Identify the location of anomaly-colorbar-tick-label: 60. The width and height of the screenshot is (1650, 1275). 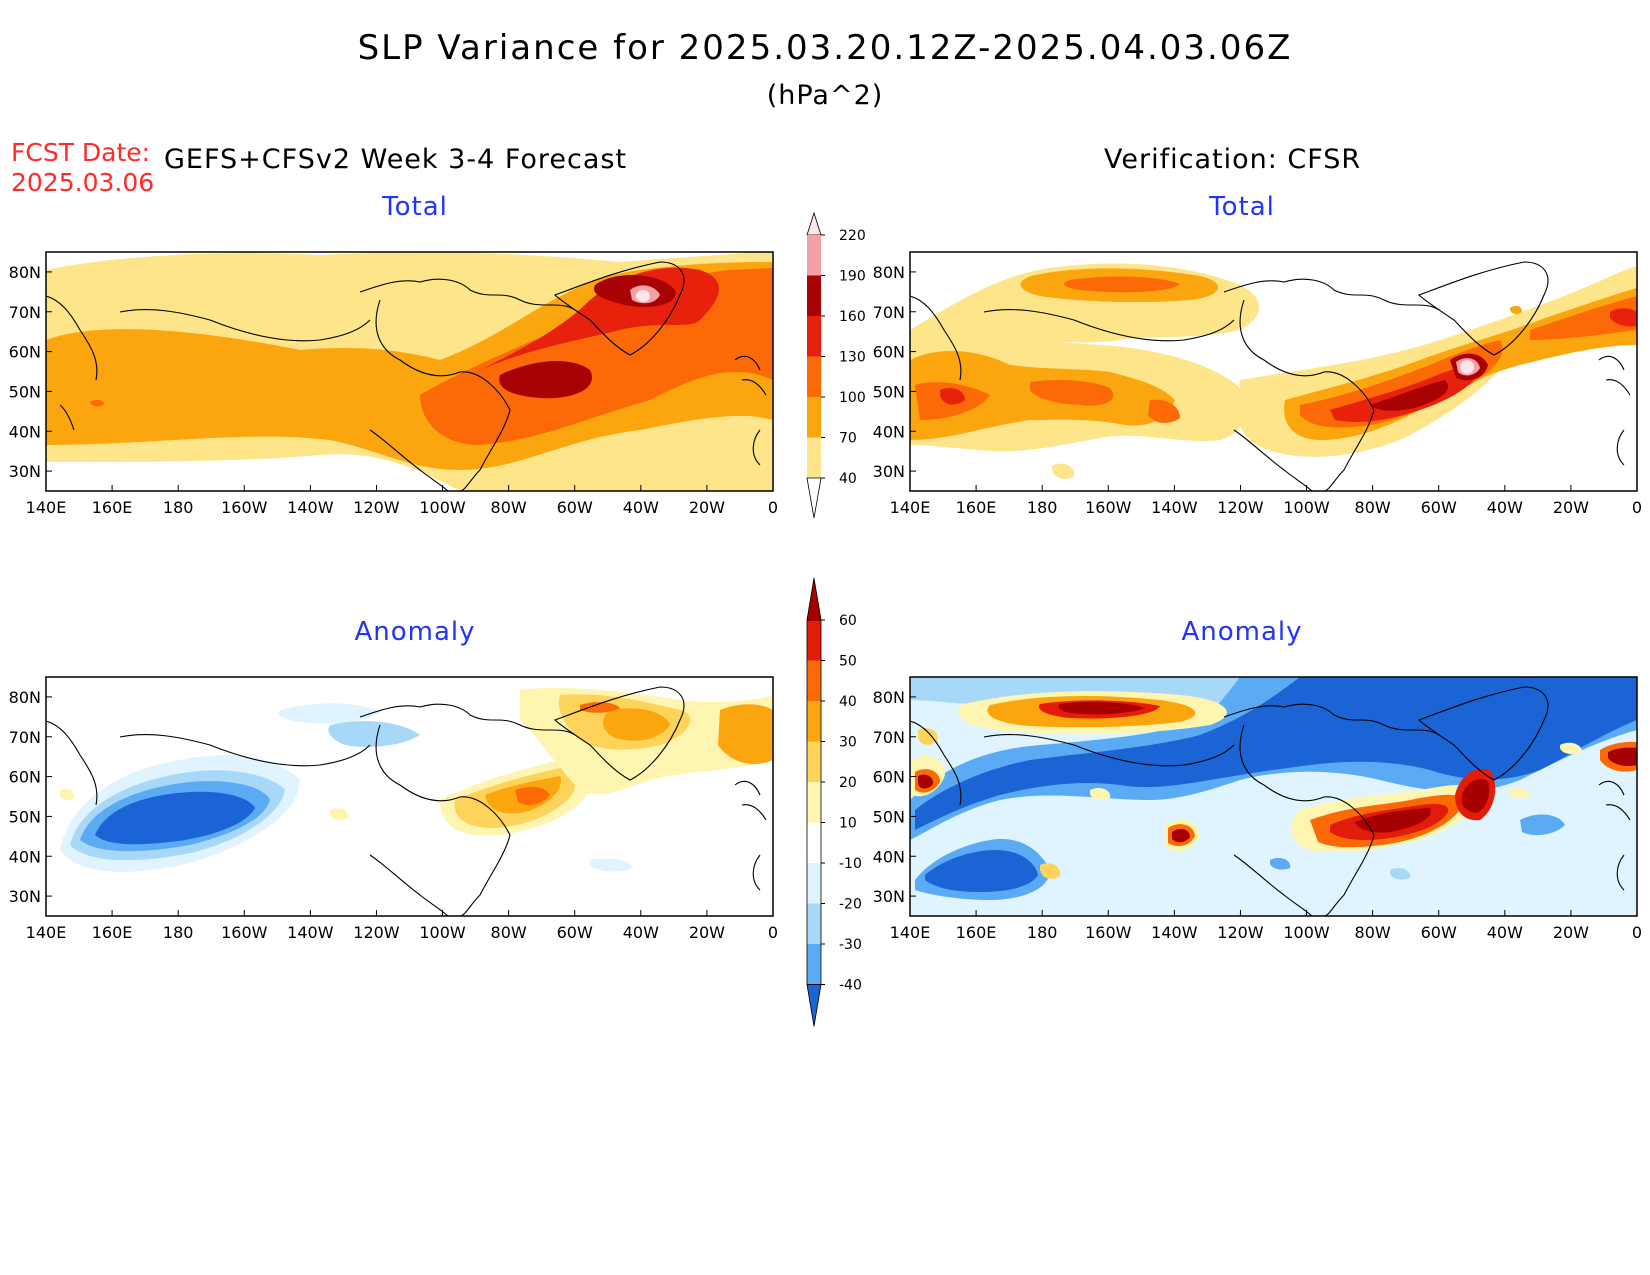
(848, 621).